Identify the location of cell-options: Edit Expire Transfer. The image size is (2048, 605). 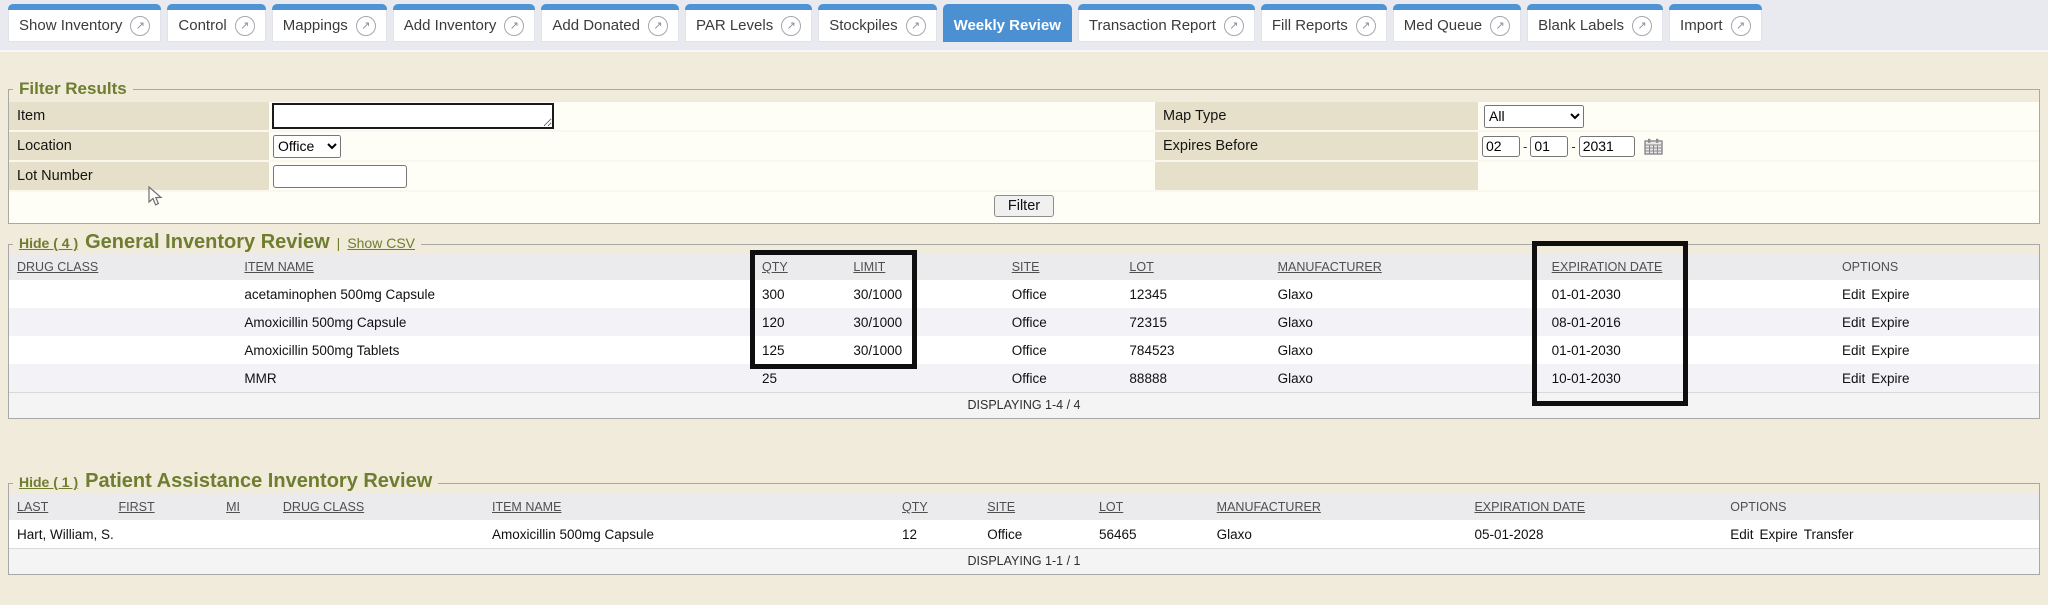
(1880, 534).